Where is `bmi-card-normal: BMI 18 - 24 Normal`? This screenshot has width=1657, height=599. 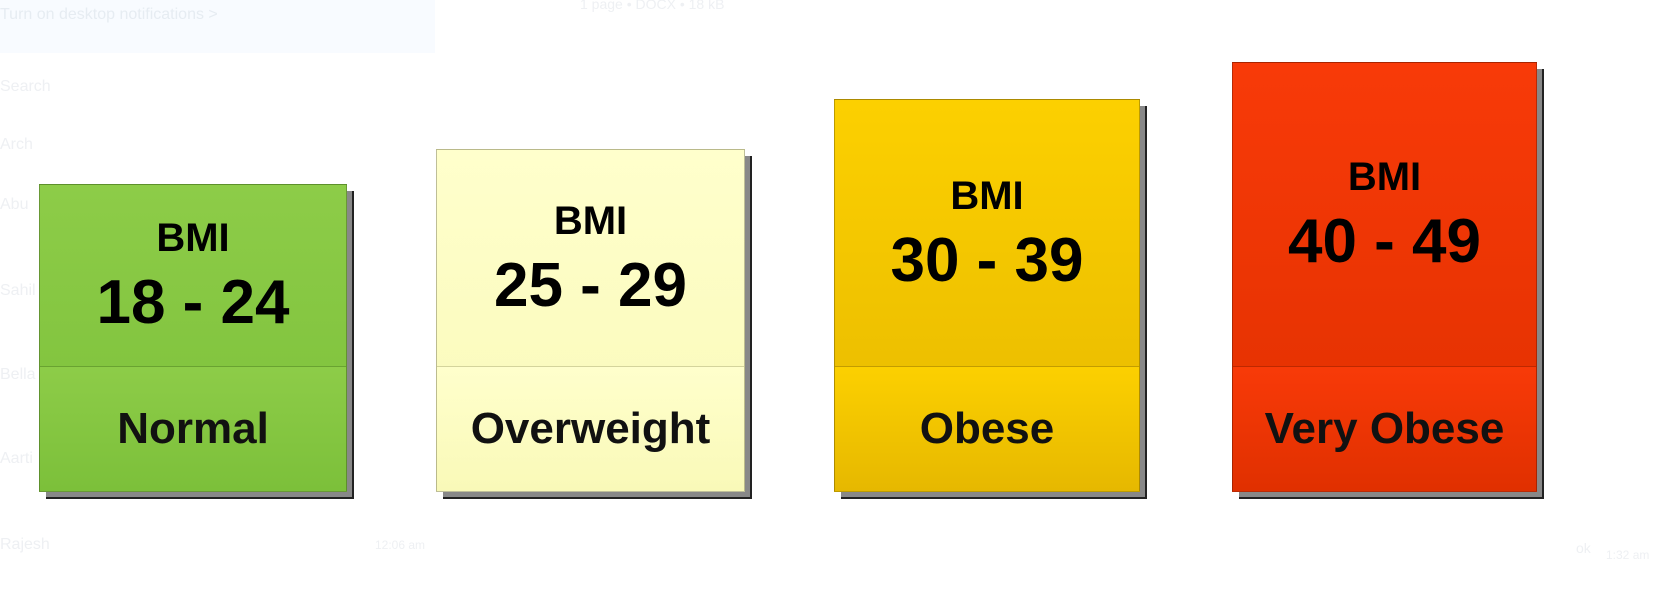
bmi-card-normal: BMI 18 - 24 Normal is located at coordinates (193, 338).